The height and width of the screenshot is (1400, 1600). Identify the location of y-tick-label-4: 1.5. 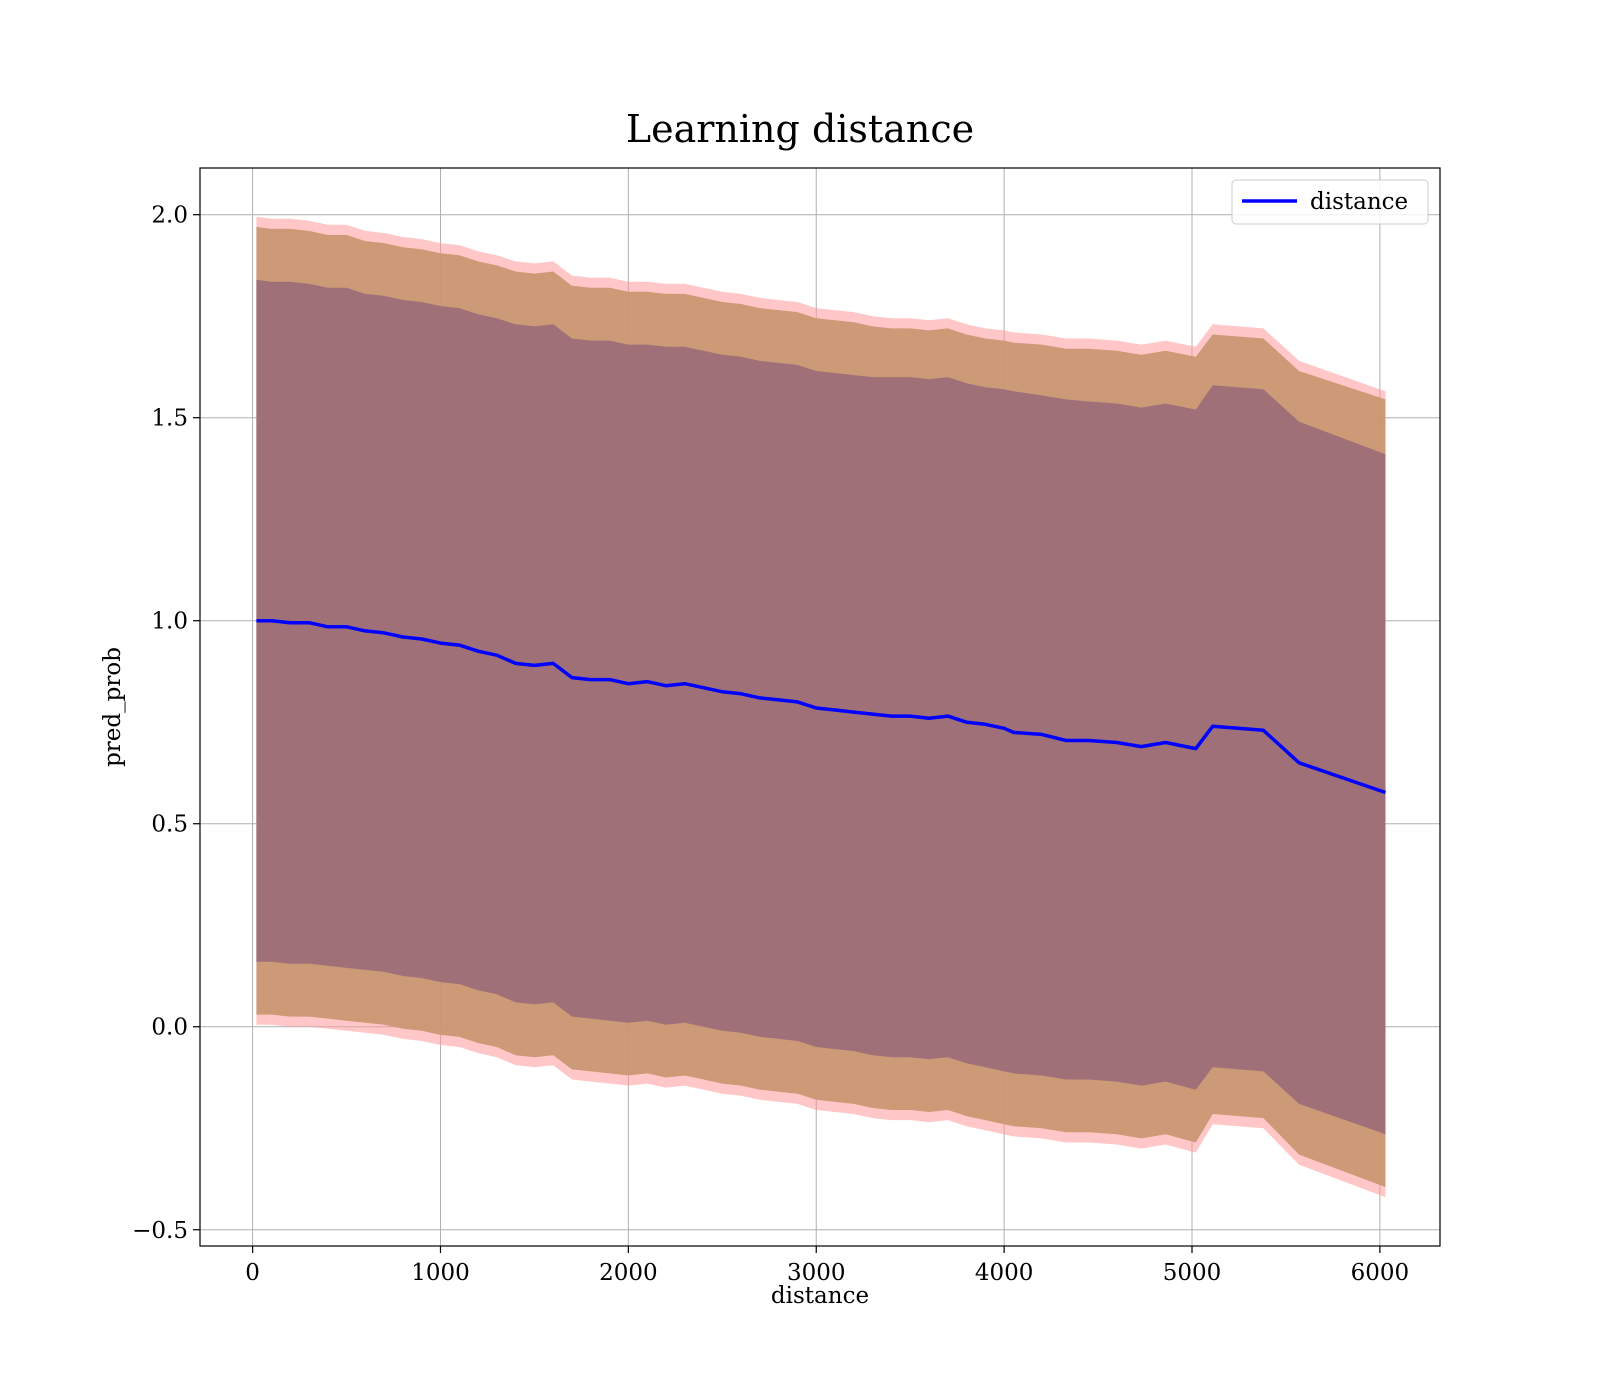
(169, 419).